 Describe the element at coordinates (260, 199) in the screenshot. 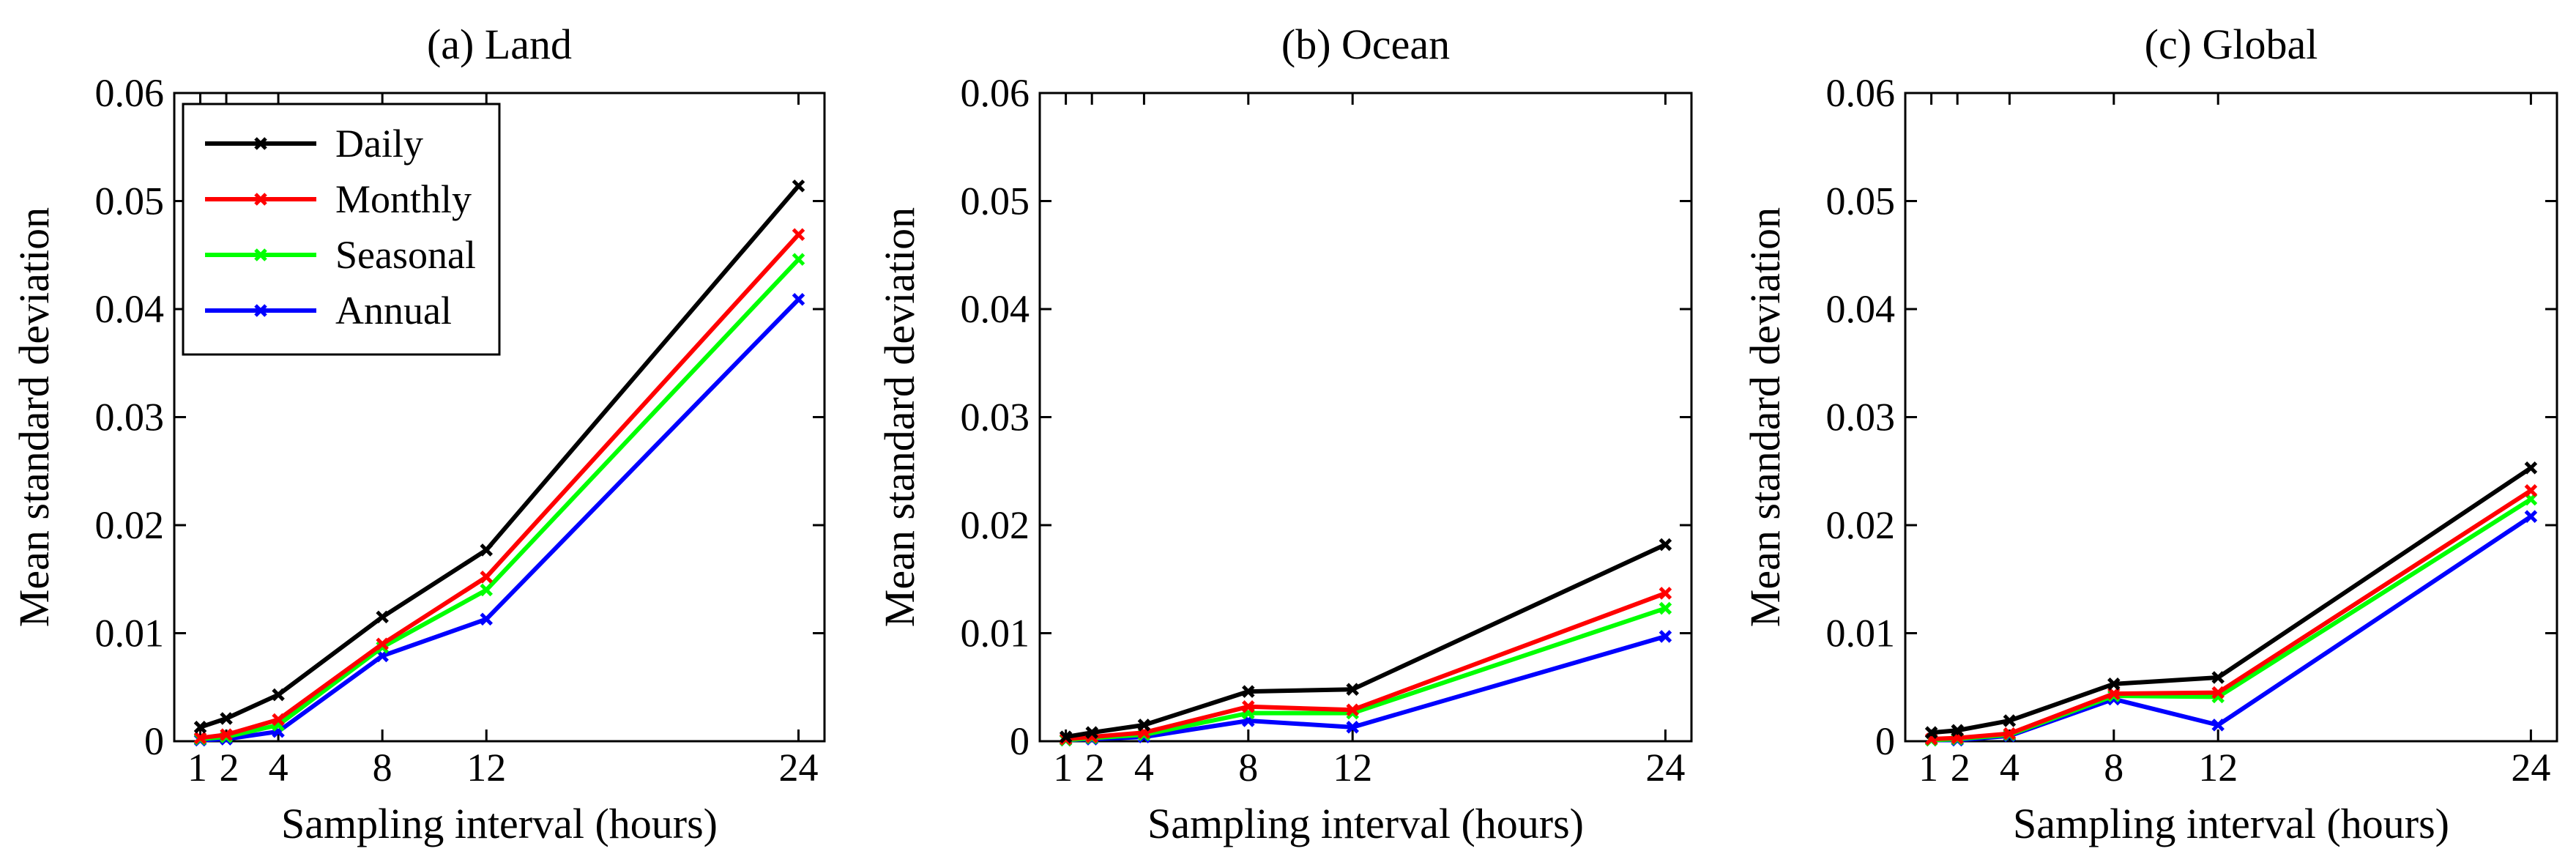

I see `legend-marker-monthly` at that location.